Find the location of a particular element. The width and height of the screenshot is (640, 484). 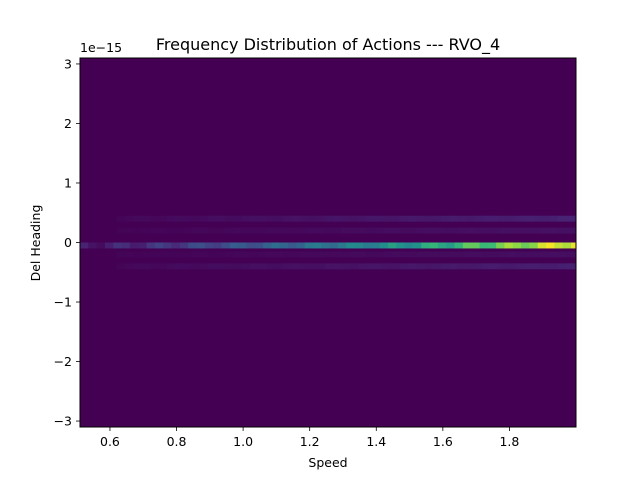

y-axis: 3 2 1 0 −1 −2 −3 is located at coordinates (67, 242).